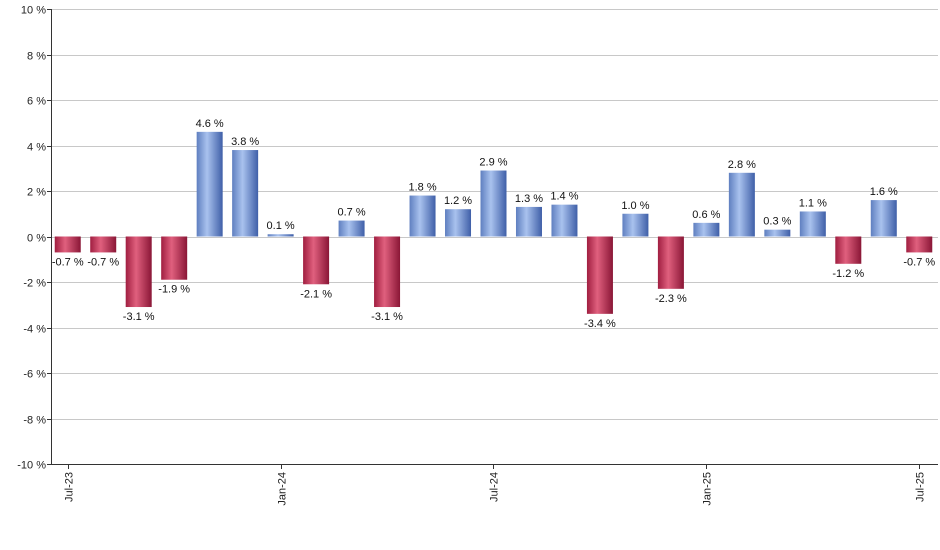 The height and width of the screenshot is (550, 940). What do you see at coordinates (70, 487) in the screenshot?
I see `x-tick-label: Jul-23` at bounding box center [70, 487].